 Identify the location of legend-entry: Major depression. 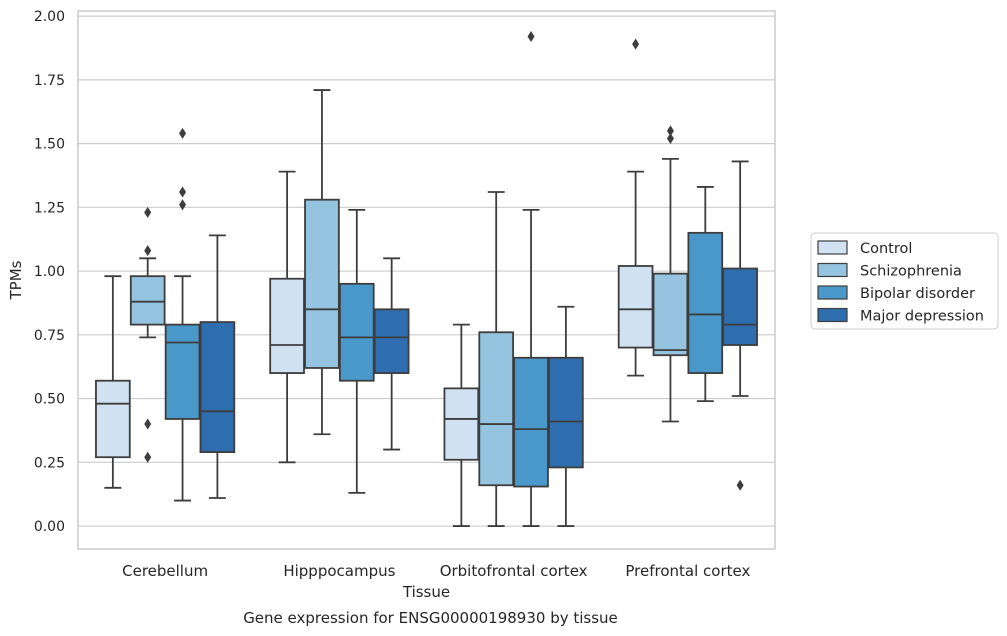
(922, 317).